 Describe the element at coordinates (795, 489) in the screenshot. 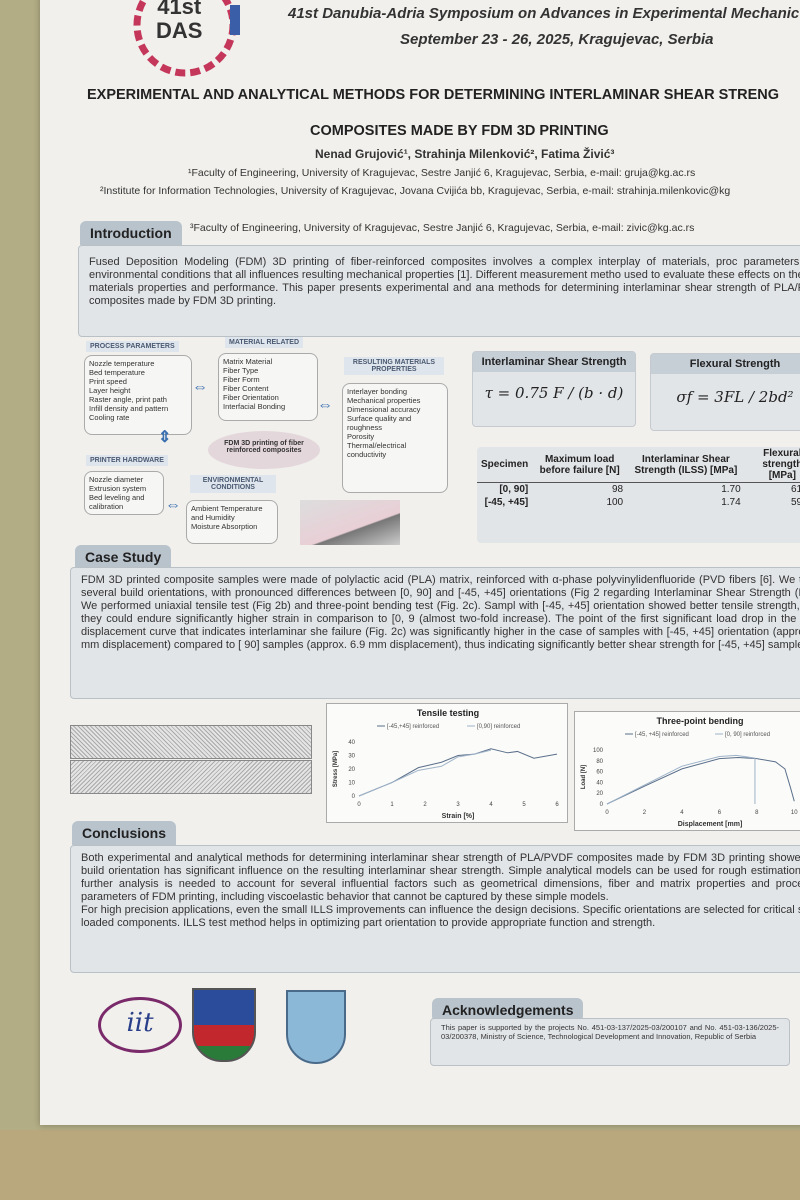

I see `cell: 61.33` at that location.